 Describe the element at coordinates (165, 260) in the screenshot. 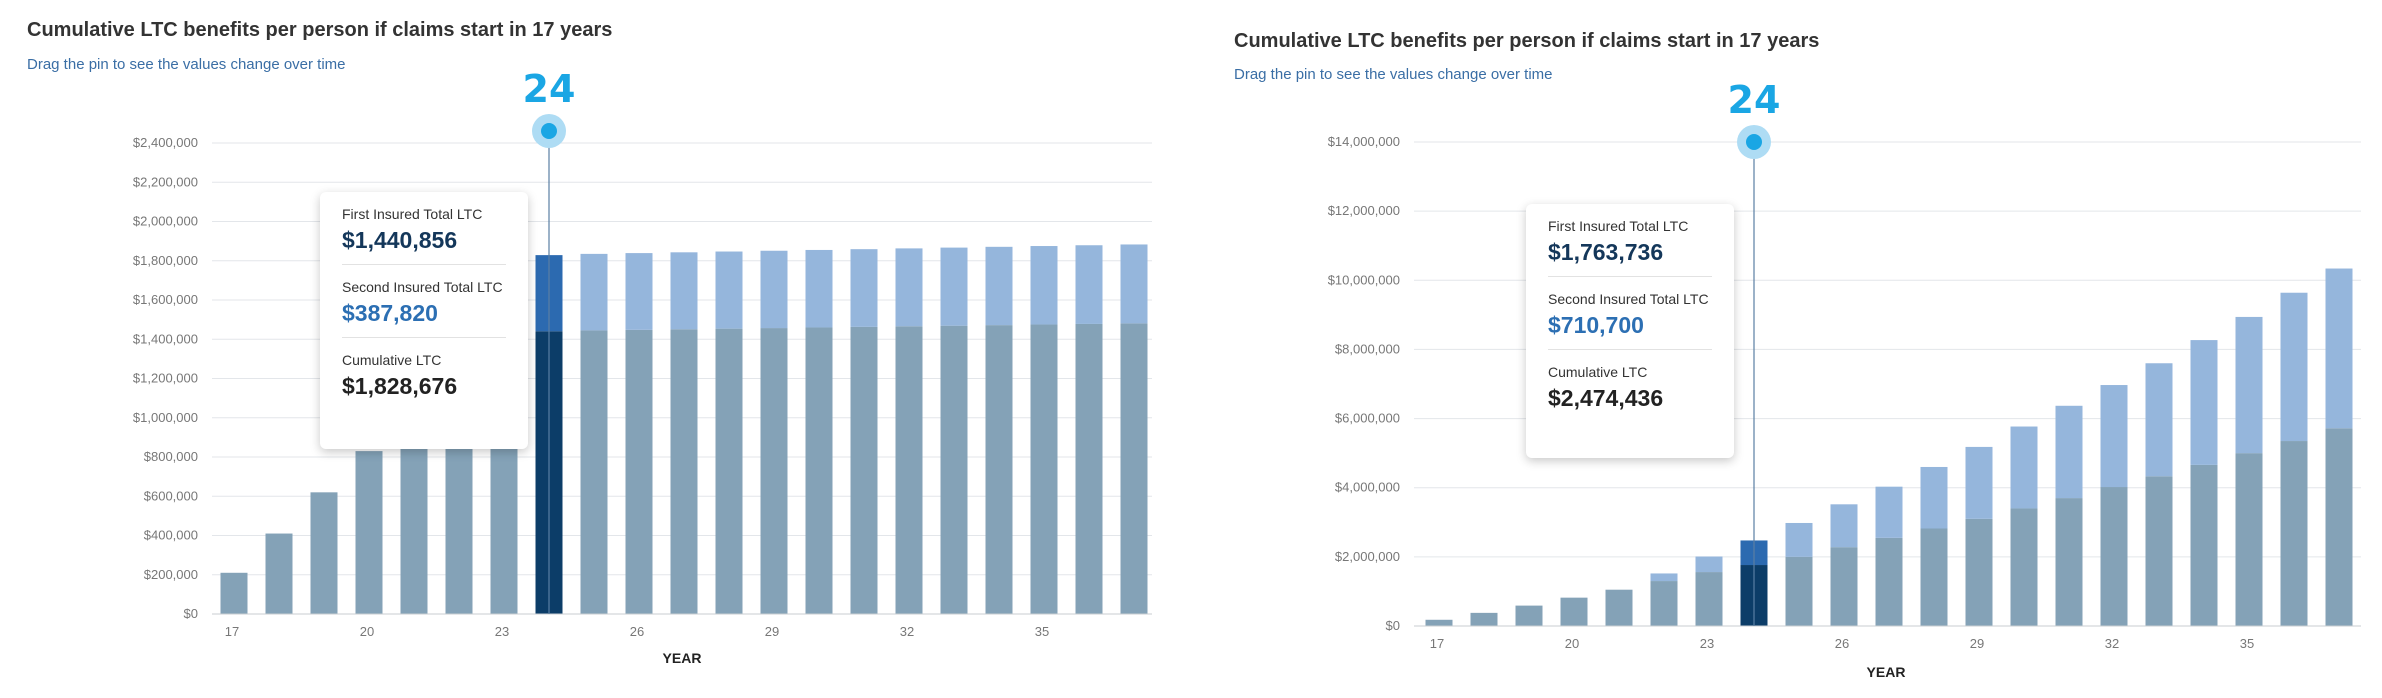

I see `y-tick-label: $1,800,000` at that location.